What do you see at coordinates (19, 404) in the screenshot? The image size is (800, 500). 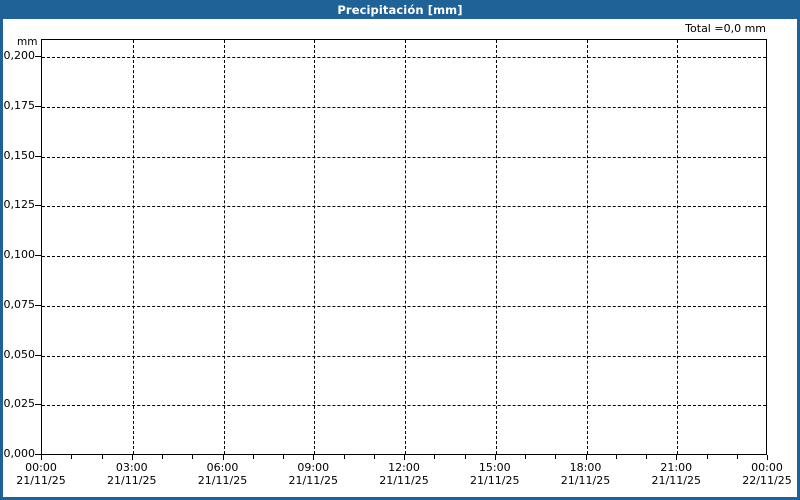 I see `y-axis-tick-label: 0,025` at bounding box center [19, 404].